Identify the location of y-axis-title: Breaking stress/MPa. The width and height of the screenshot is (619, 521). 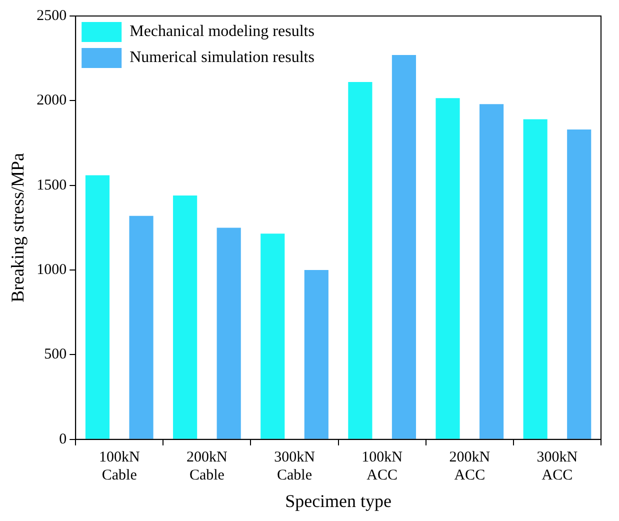
(18, 227).